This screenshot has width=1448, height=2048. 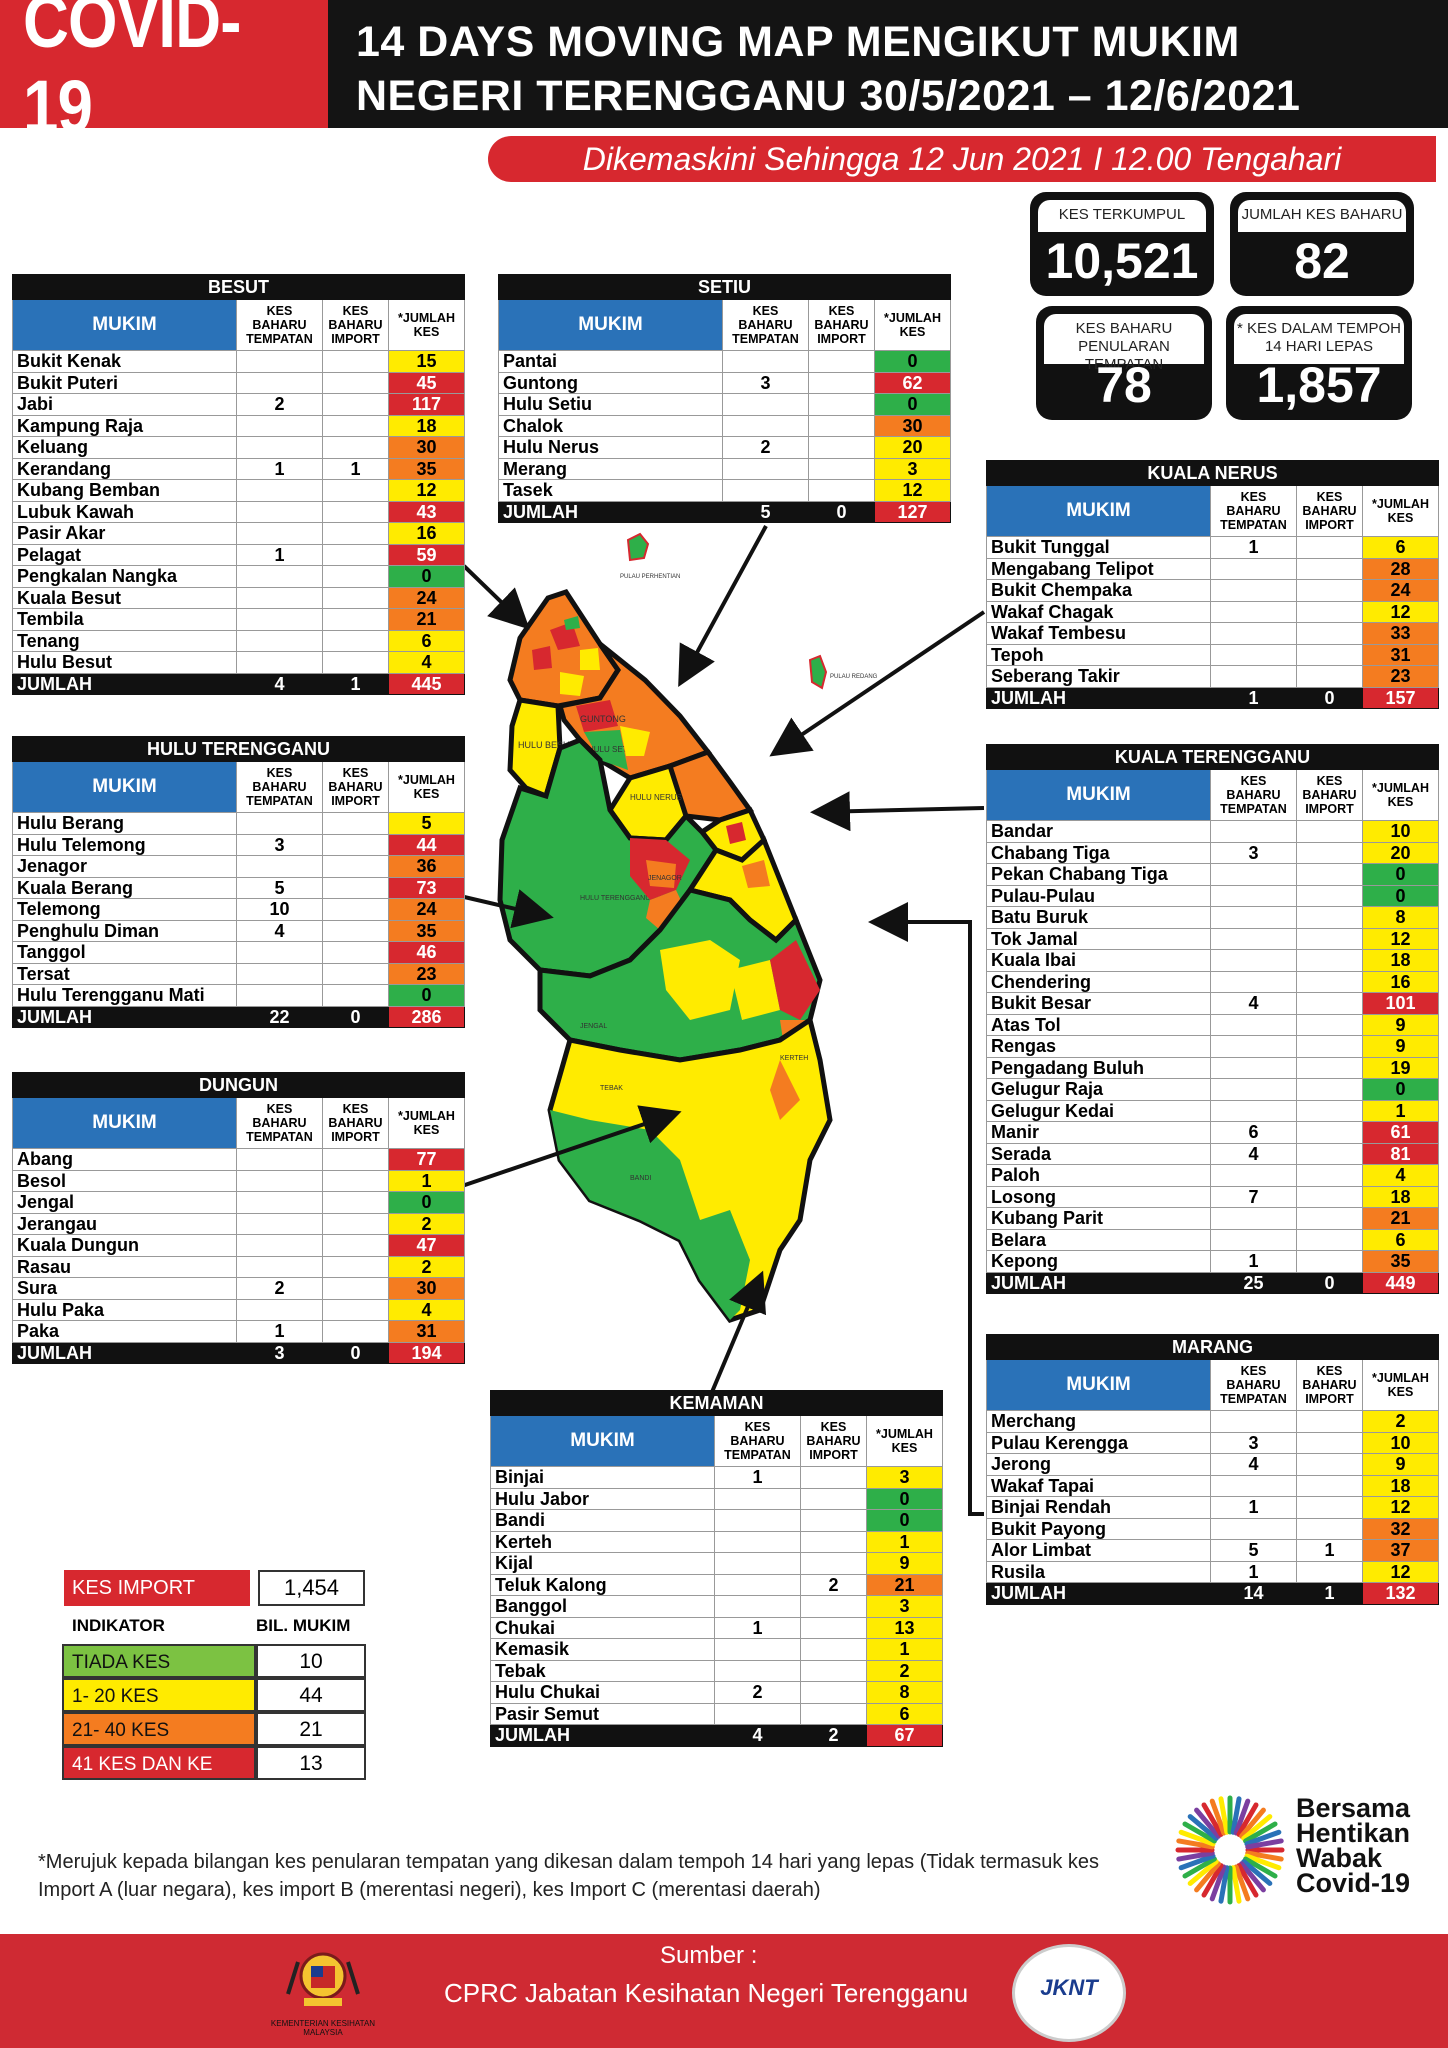 I want to click on total-tempatan: 25, so click(x=1253, y=1282).